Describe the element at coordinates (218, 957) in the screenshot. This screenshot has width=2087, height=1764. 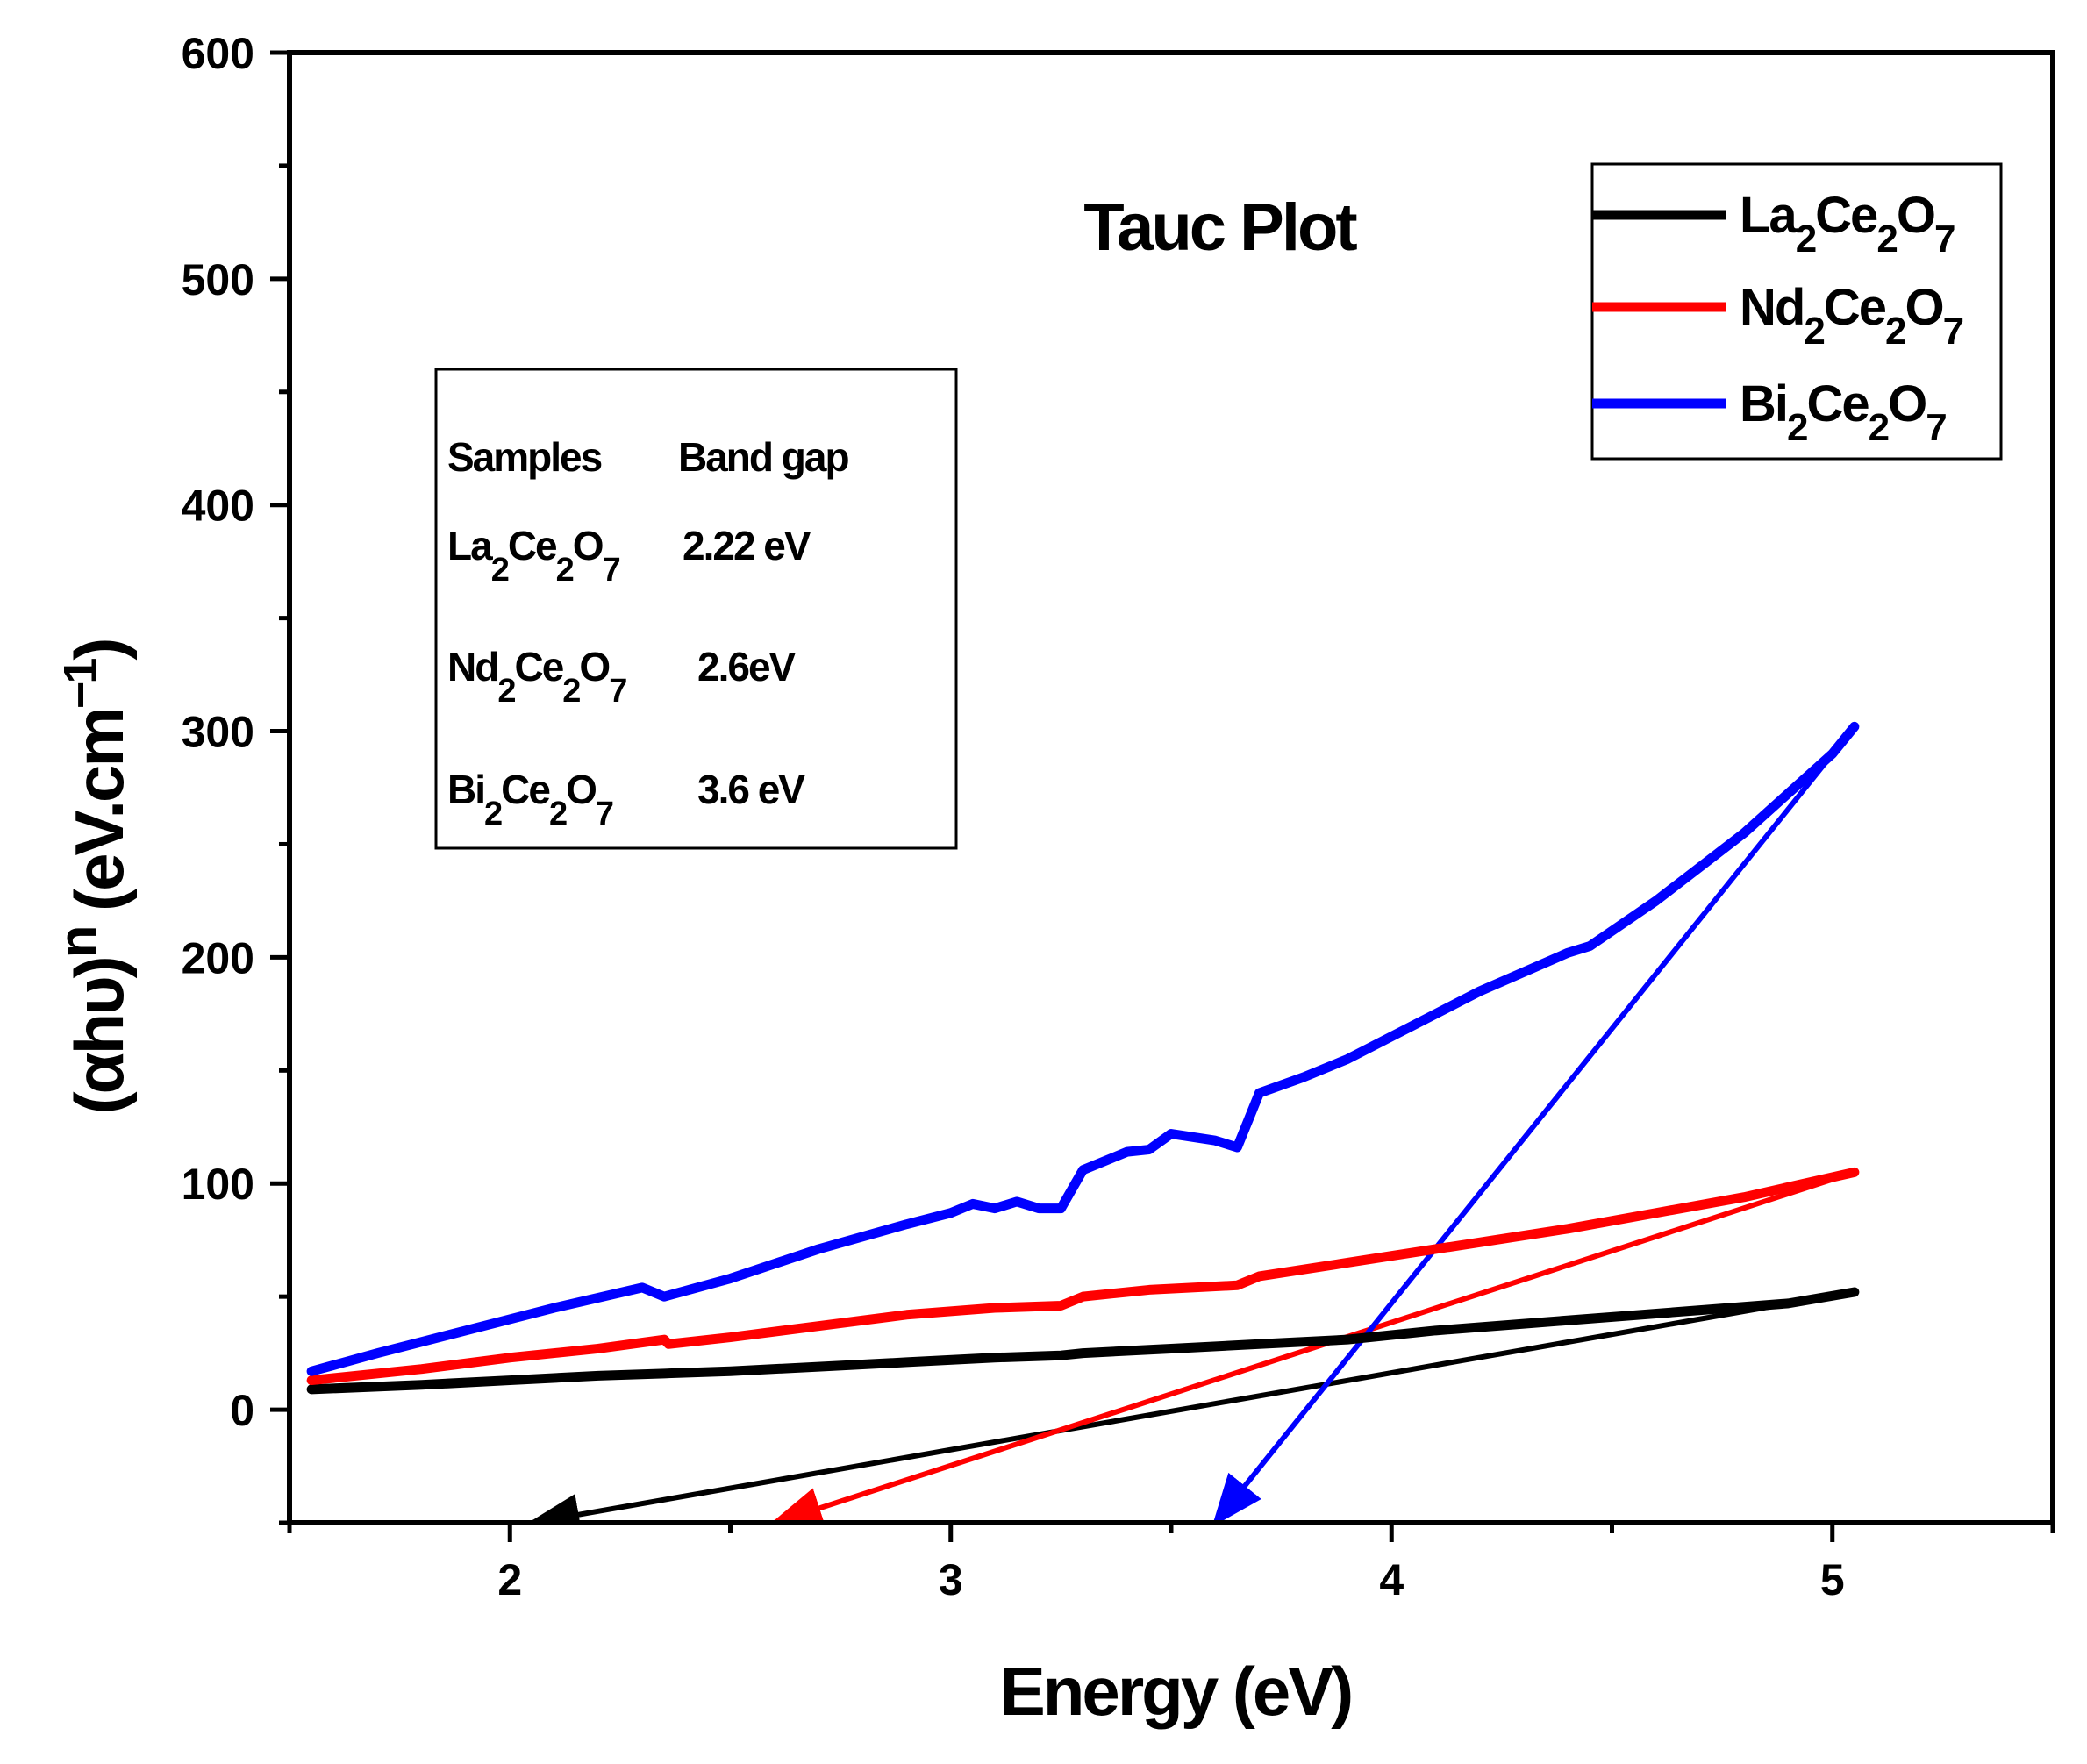
I see `y-tick-label: 200` at that location.